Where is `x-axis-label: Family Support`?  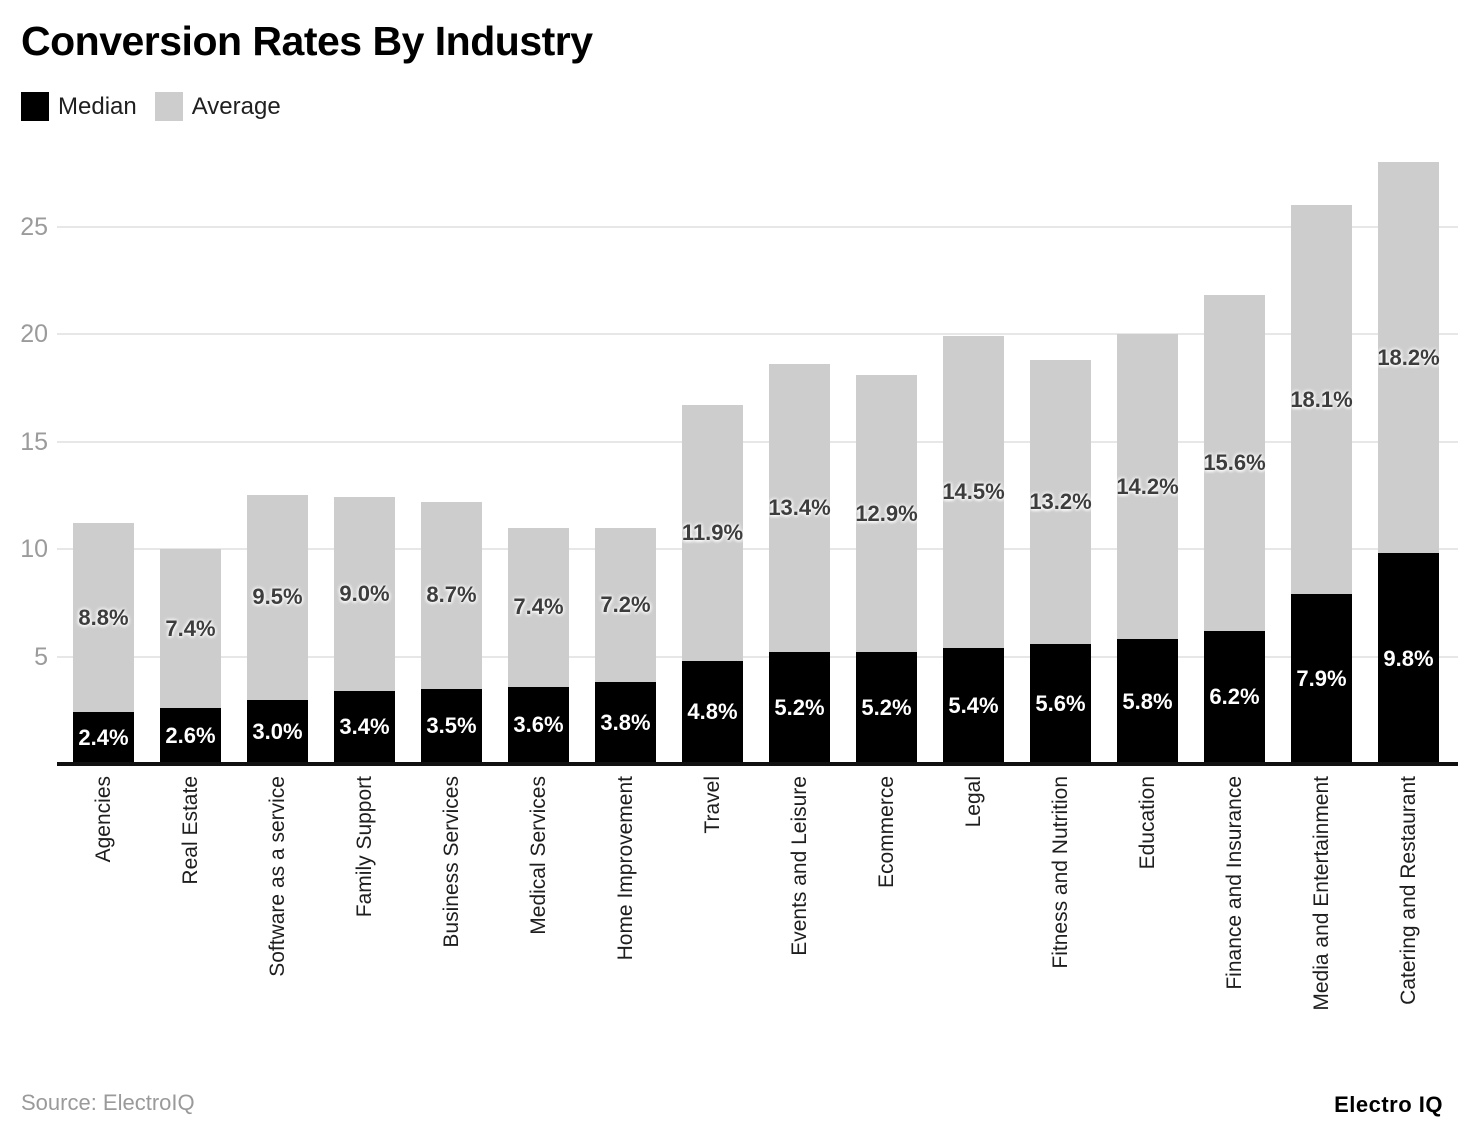
x-axis-label: Family Support is located at coordinates (364, 847).